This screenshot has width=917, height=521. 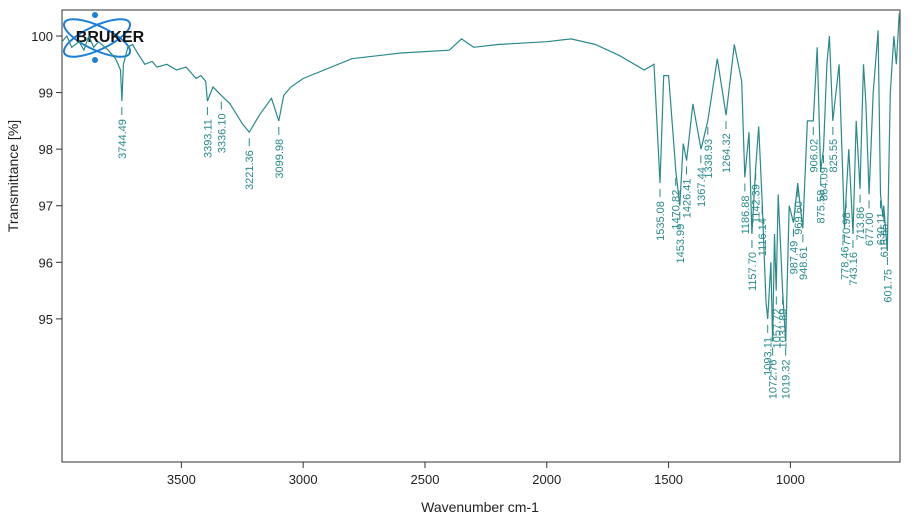 I want to click on x-tick-label: 3500, so click(x=181, y=479).